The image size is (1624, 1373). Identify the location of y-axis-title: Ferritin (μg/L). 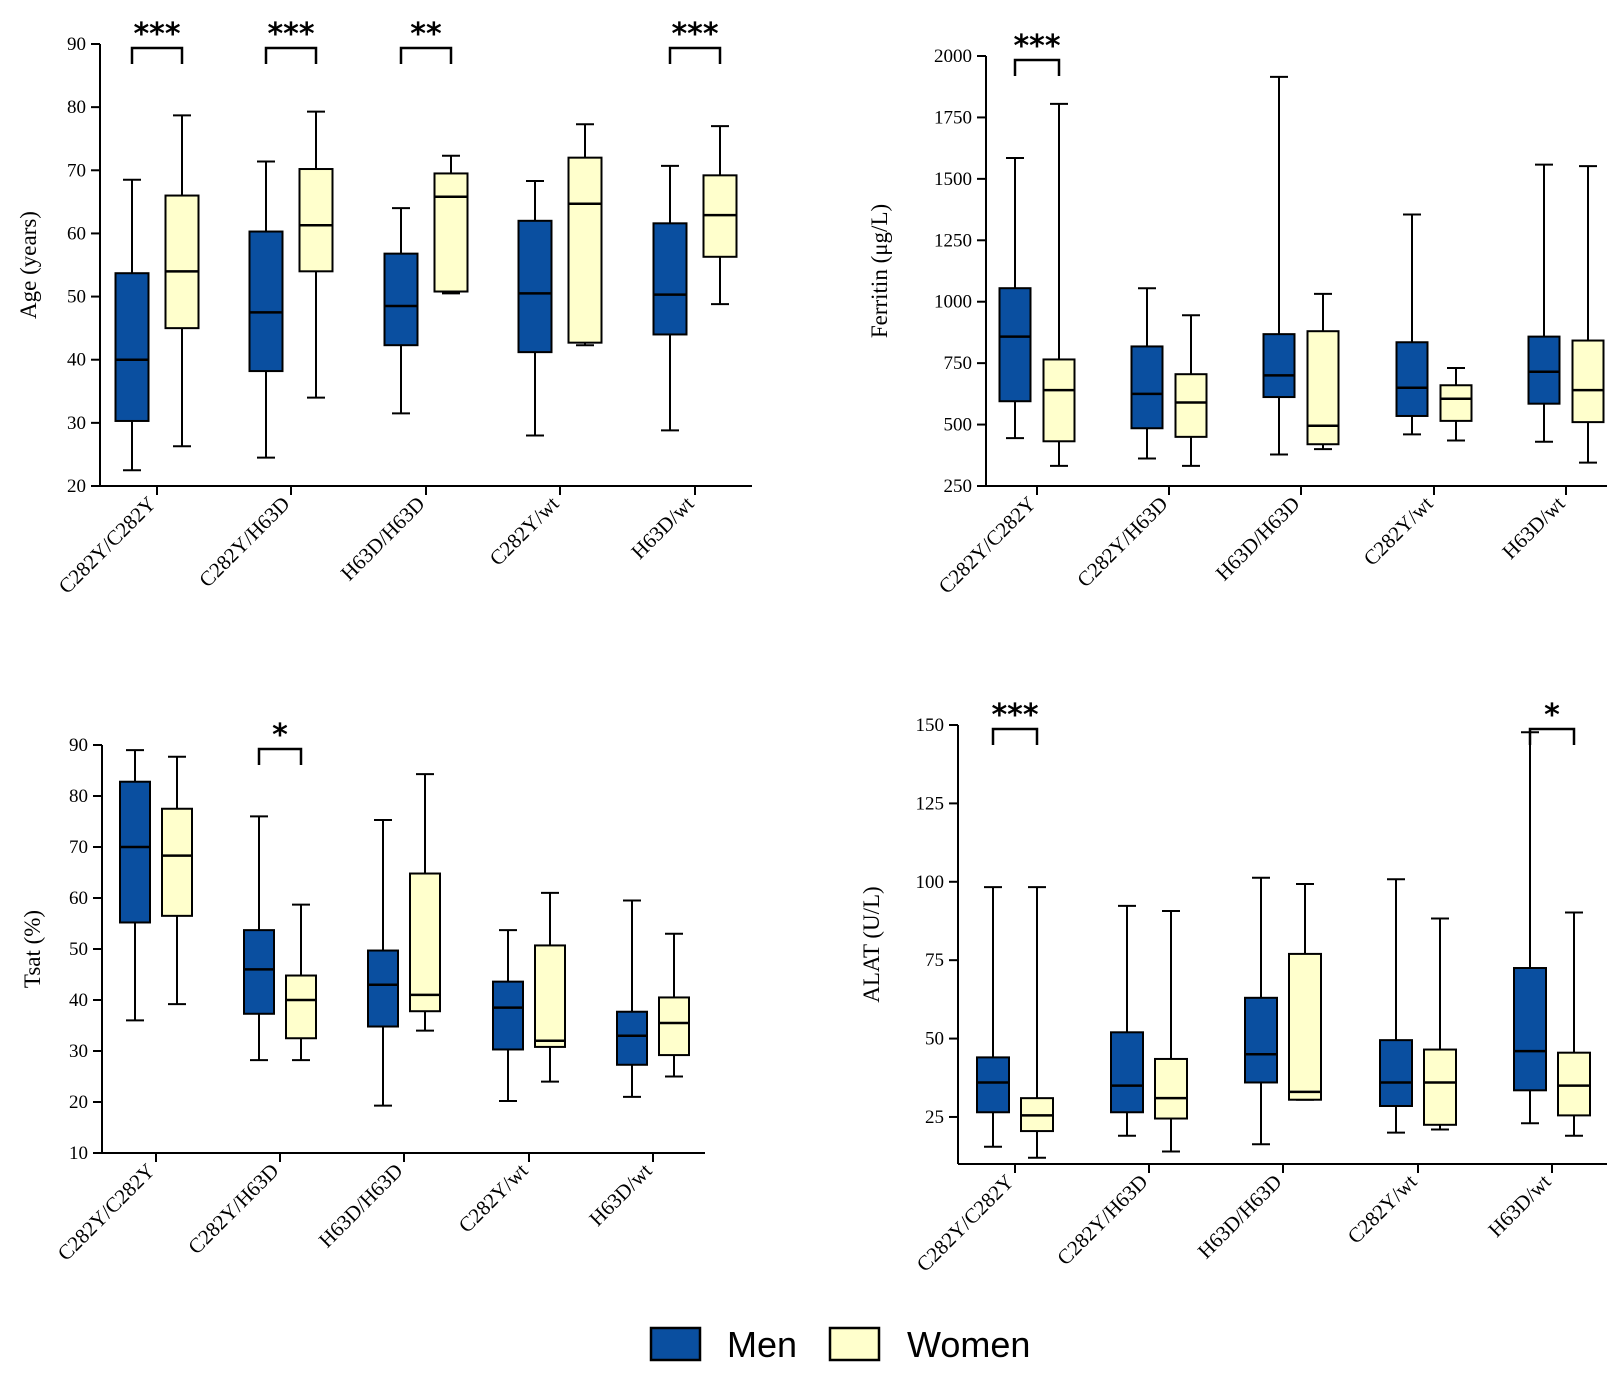
(879, 271).